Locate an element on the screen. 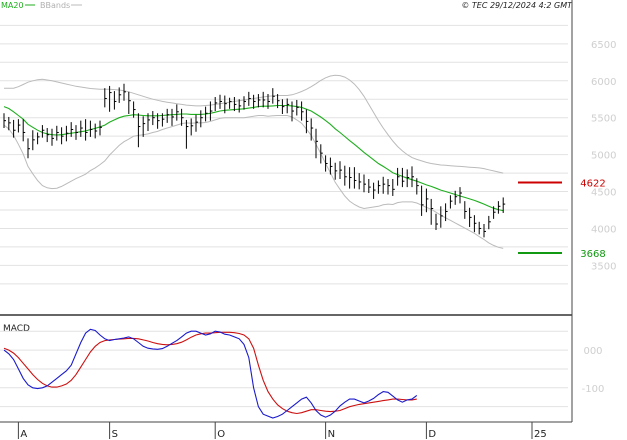  x-tick-label: N is located at coordinates (331, 434).